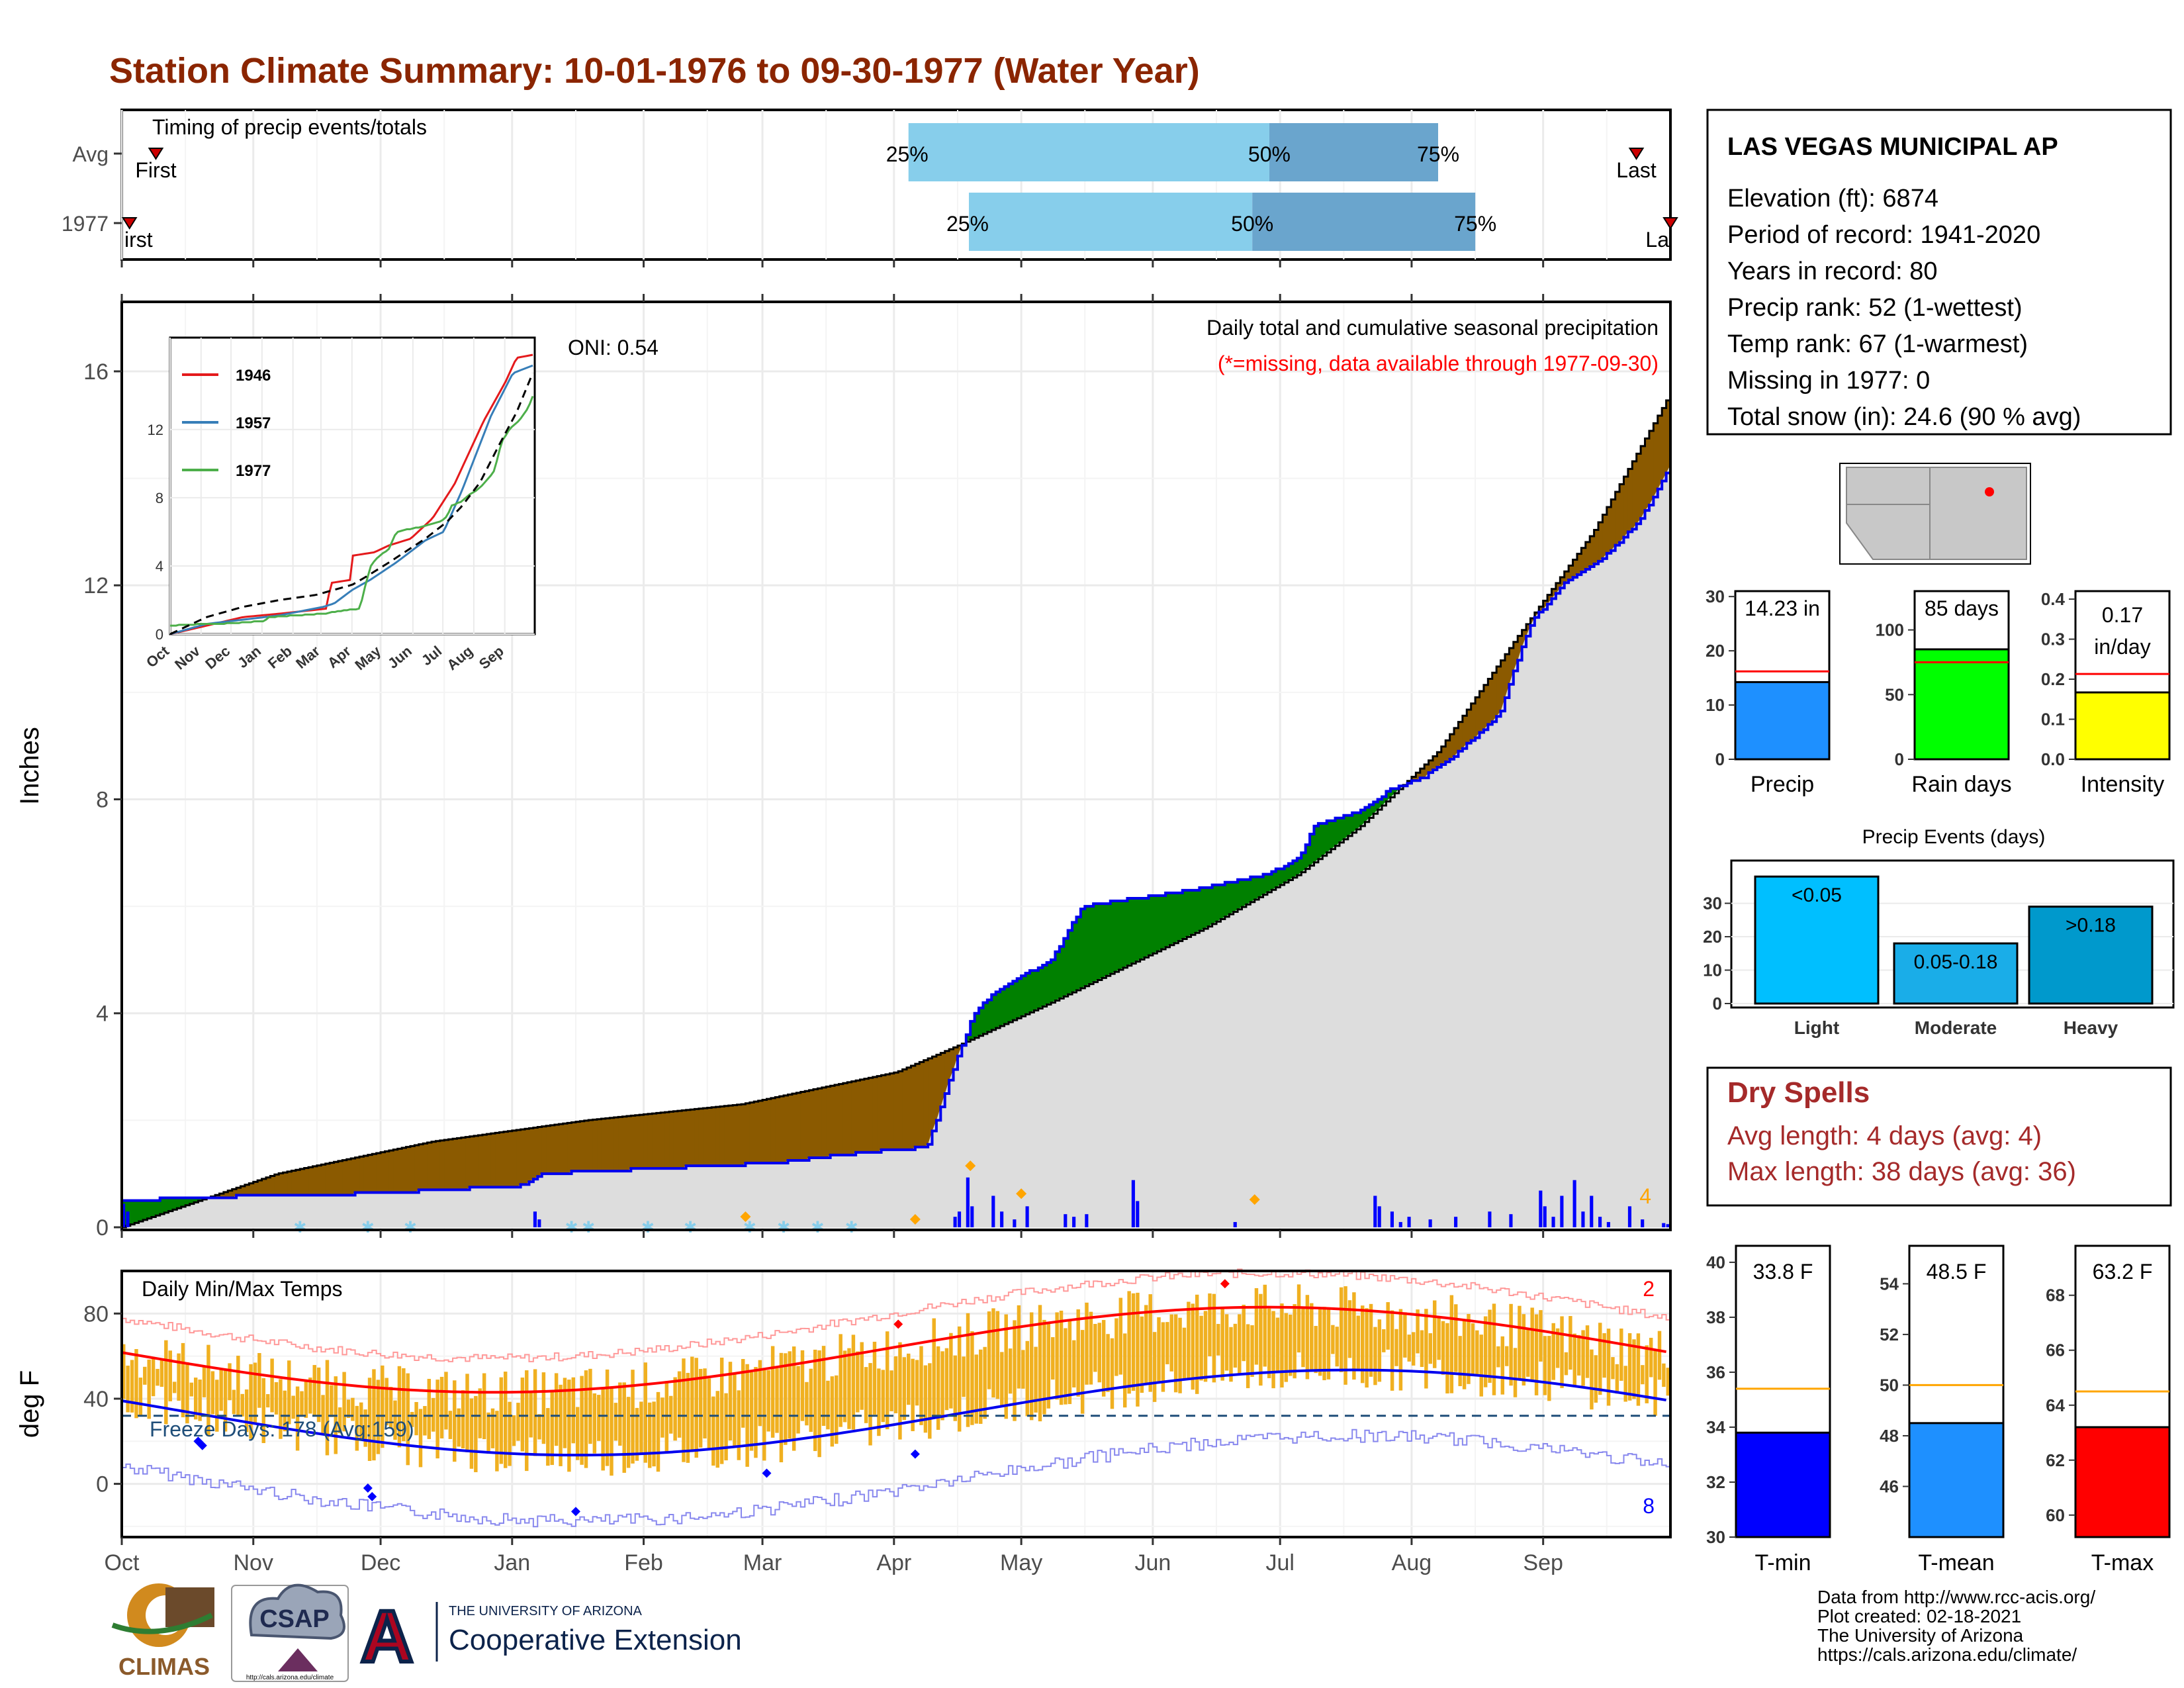  I want to click on csap-logo: CSAP http://cals.arizona.edu/climate, so click(290, 1632).